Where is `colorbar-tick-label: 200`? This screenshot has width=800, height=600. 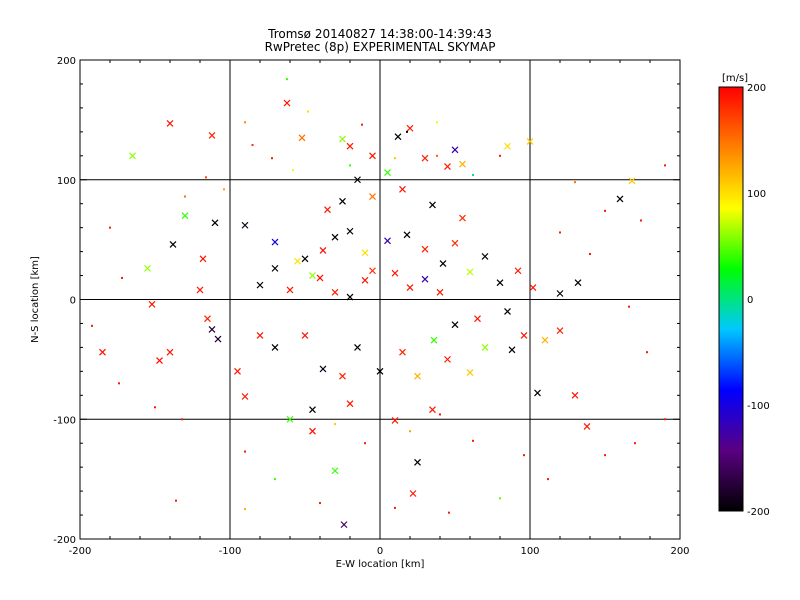
colorbar-tick-label: 200 is located at coordinates (756, 88).